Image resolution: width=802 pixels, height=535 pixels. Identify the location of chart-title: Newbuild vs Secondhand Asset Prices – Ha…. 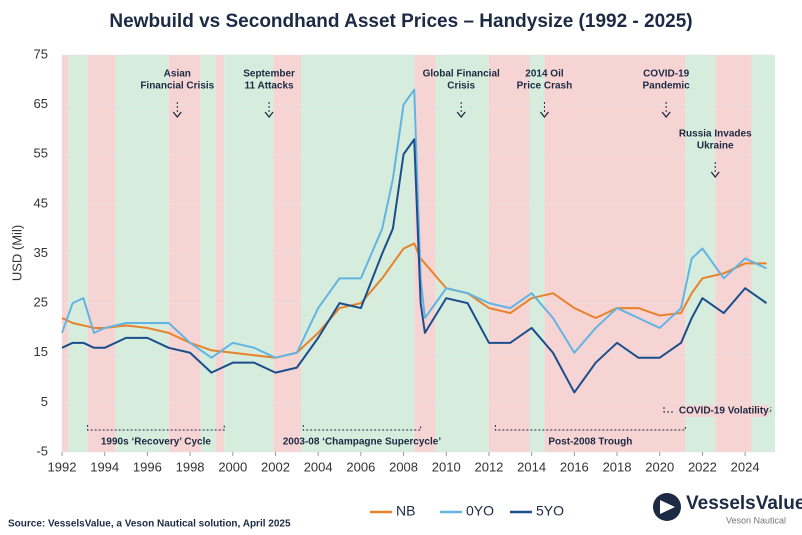
(400, 21).